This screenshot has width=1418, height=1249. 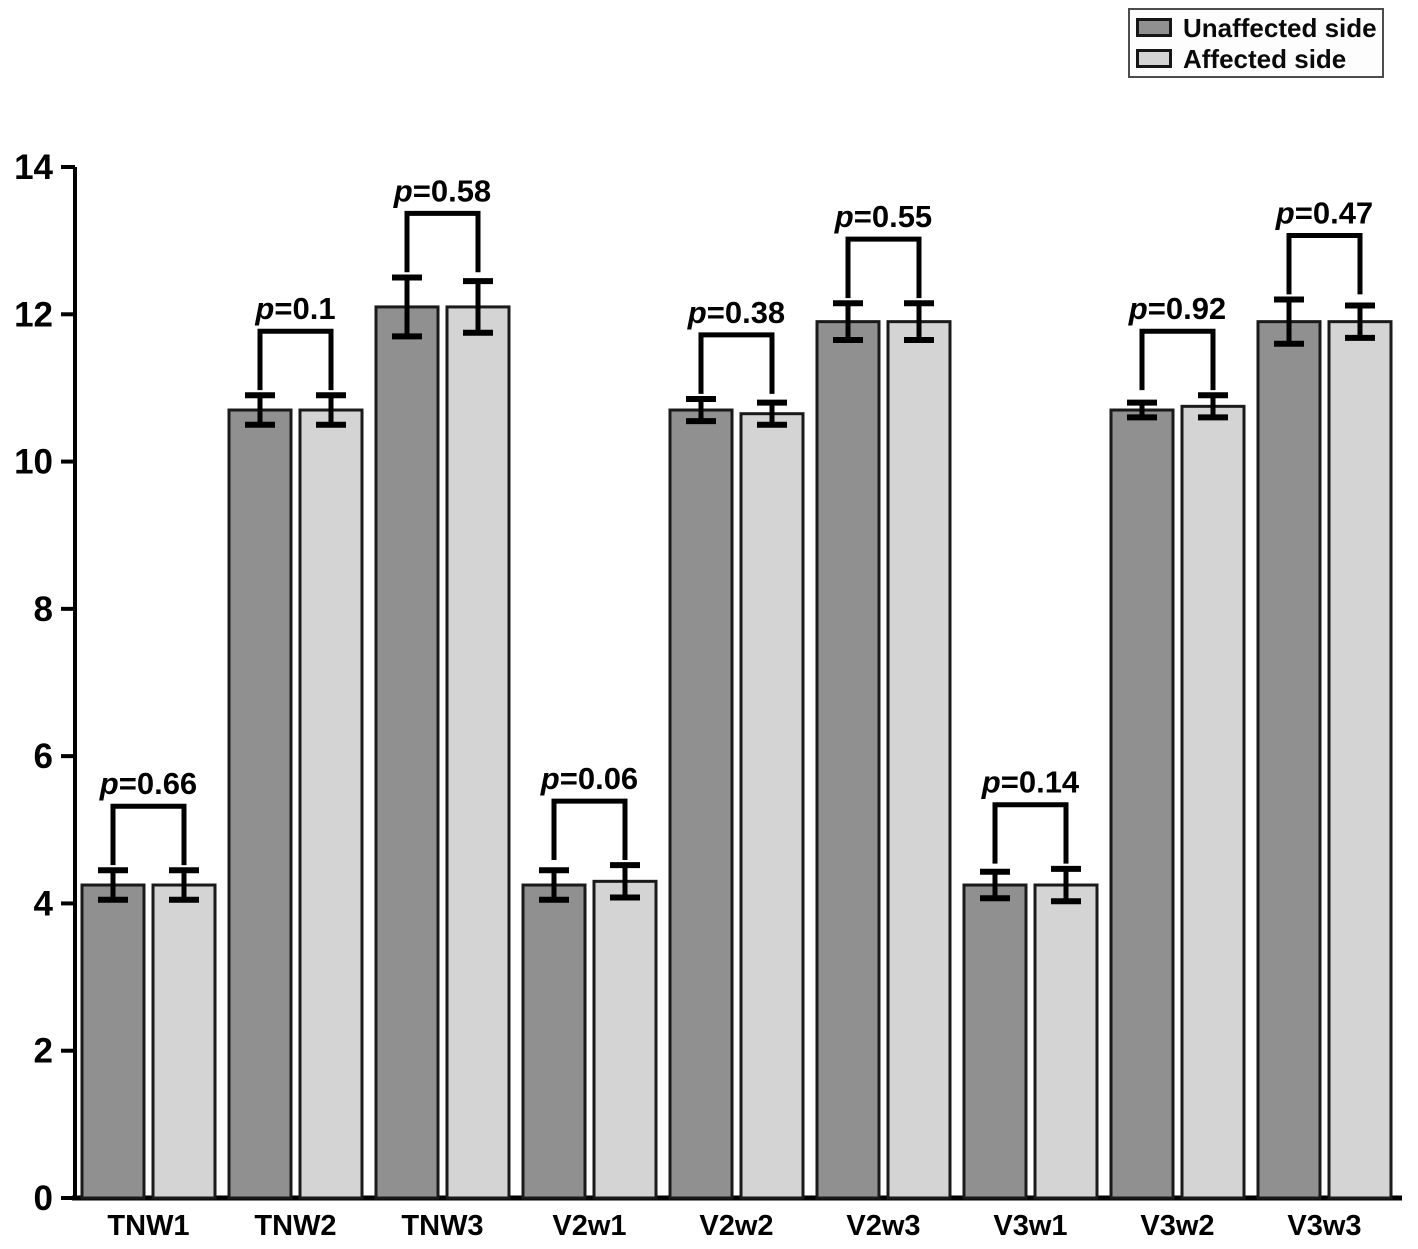 I want to click on p-value-label: p=0.47, so click(x=1324, y=212).